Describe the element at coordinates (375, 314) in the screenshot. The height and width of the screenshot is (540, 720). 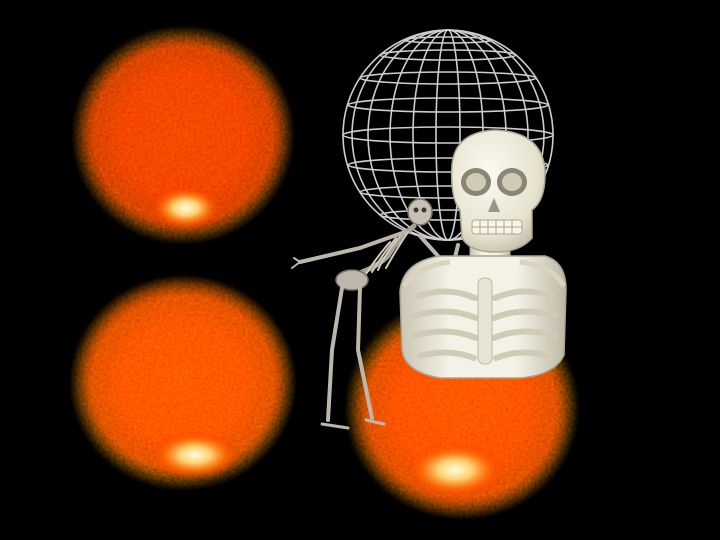
I see `standing-skeleton` at that location.